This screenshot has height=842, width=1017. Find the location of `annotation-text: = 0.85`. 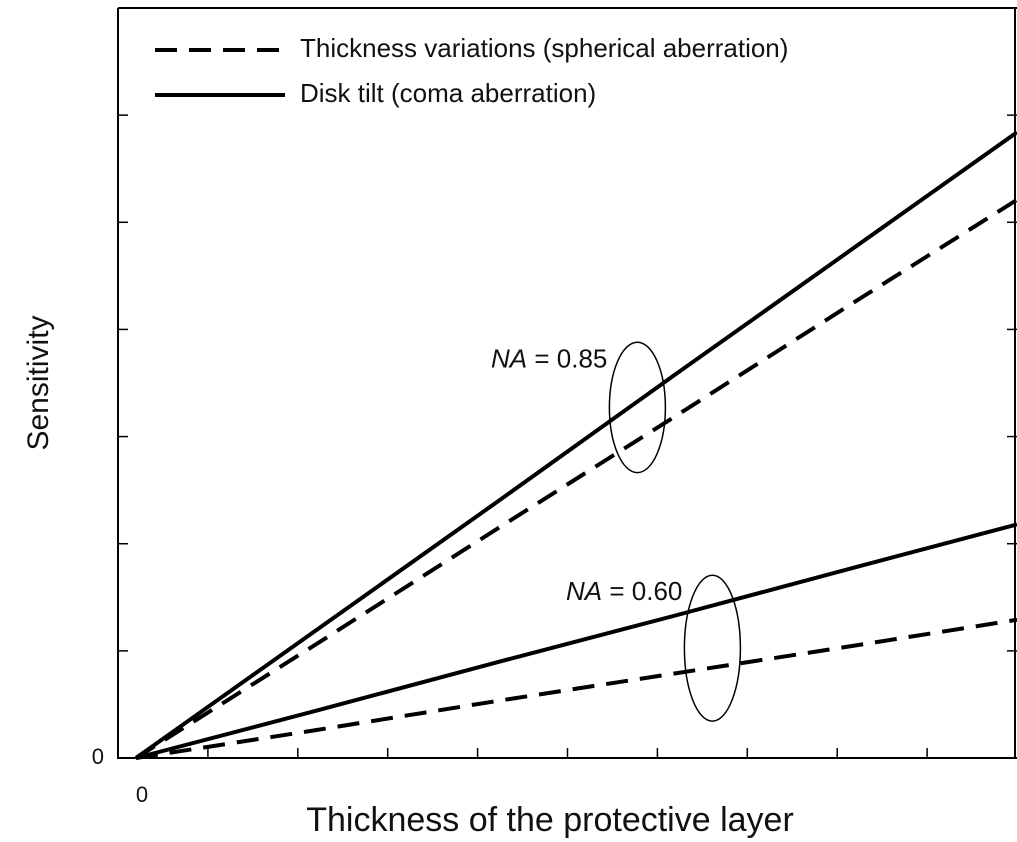

annotation-text: = 0.85 is located at coordinates (570, 358).